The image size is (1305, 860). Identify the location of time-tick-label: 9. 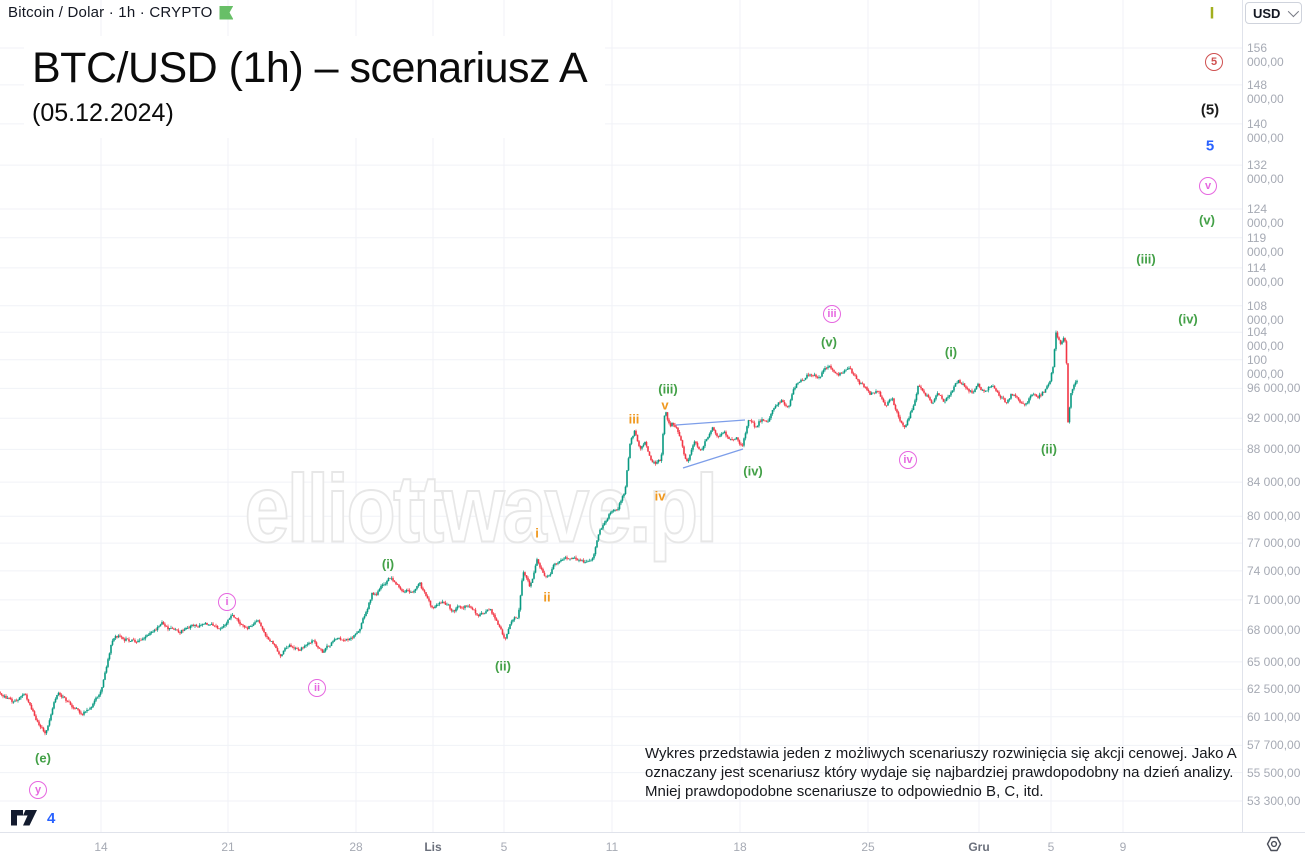
(1123, 847).